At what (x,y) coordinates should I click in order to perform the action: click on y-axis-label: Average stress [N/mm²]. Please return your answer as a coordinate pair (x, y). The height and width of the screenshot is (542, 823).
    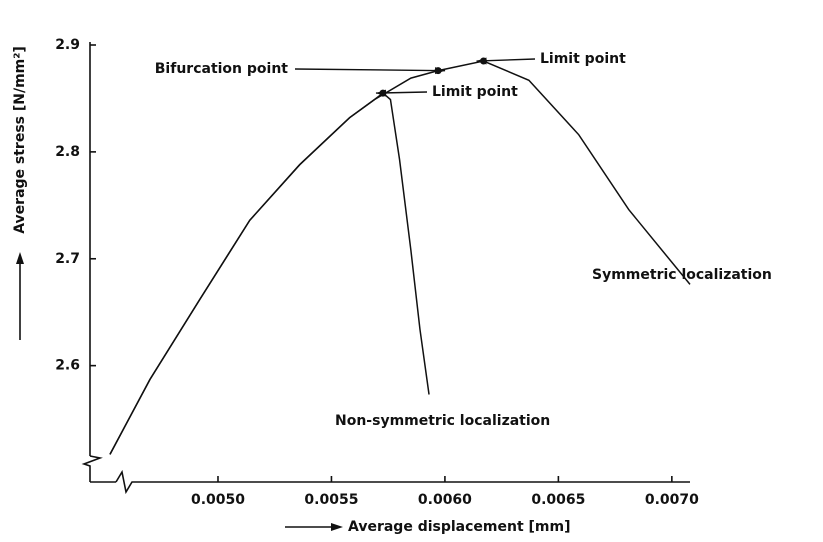
    Looking at the image, I should click on (20, 140).